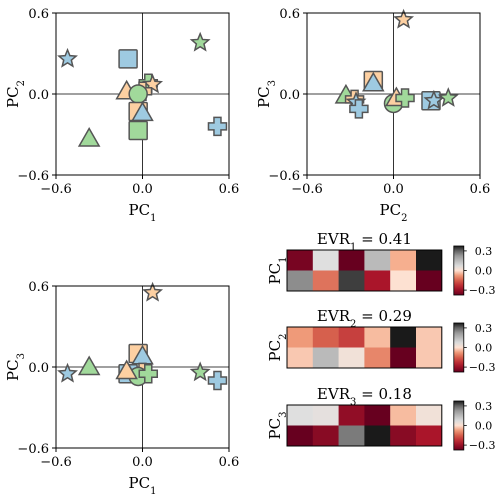 The image size is (500, 496). I want to click on y-axis-label: PC2, so click(15, 94).